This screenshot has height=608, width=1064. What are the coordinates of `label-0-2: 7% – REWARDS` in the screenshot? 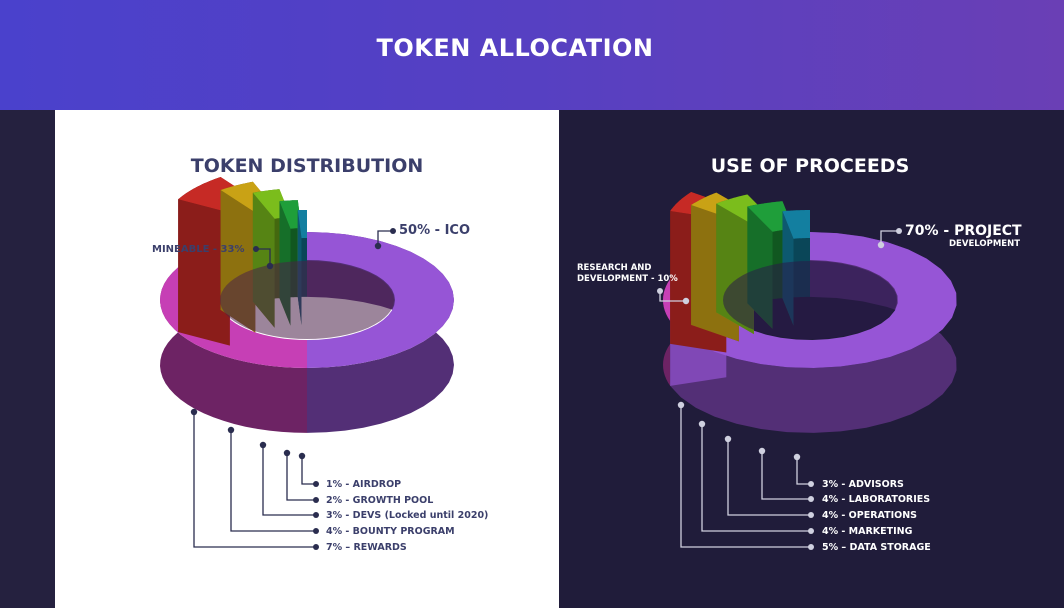 It's located at (298, 480).